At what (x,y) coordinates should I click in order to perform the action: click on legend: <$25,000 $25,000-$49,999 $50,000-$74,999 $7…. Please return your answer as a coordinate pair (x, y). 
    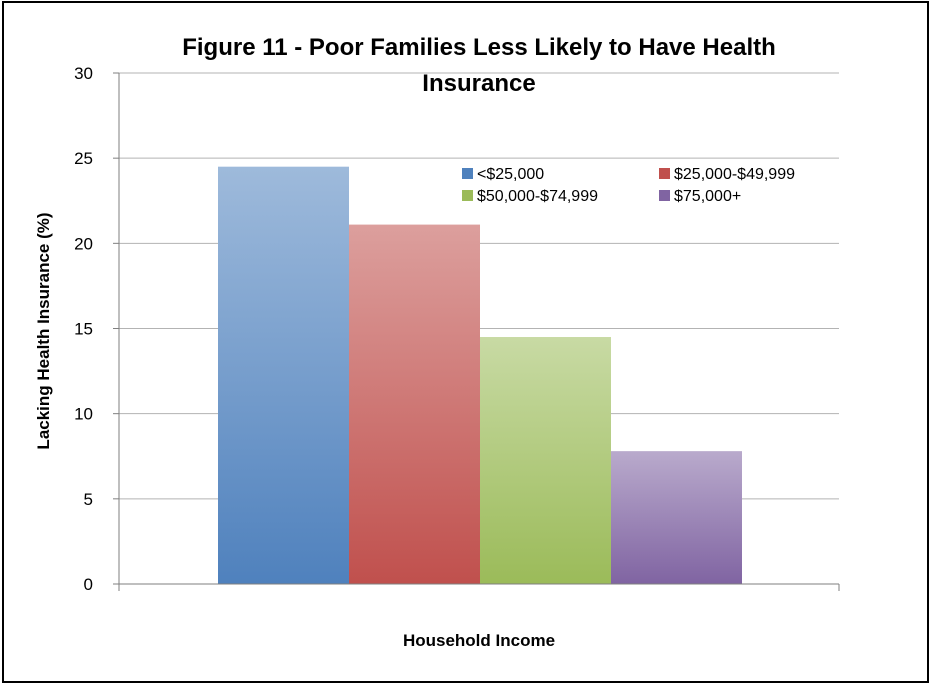
    Looking at the image, I should click on (628, 185).